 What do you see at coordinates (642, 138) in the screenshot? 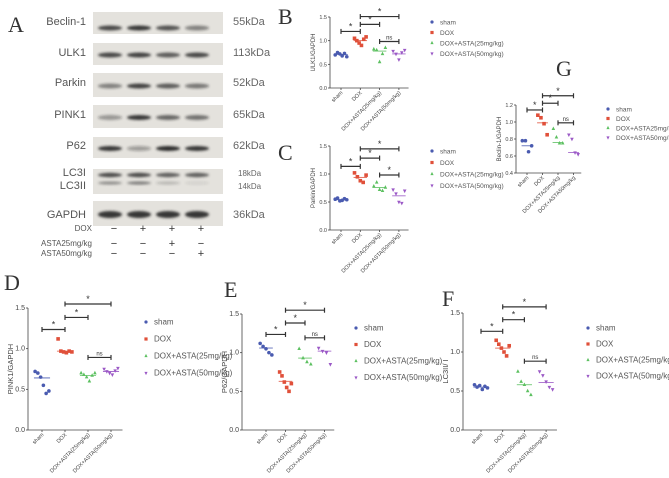
I see `legend-label: DOX+ASTA50mg/kg` at bounding box center [642, 138].